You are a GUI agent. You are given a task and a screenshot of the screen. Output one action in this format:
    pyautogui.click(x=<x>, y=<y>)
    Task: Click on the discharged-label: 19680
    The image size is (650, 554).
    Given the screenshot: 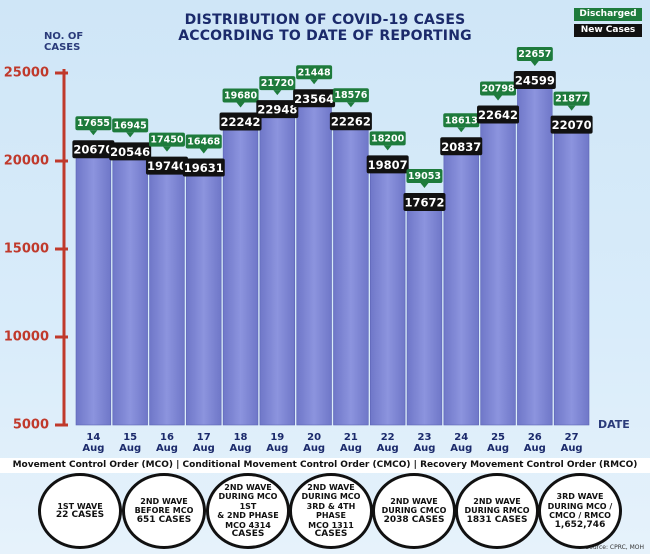 What is the action you would take?
    pyautogui.click(x=240, y=96)
    